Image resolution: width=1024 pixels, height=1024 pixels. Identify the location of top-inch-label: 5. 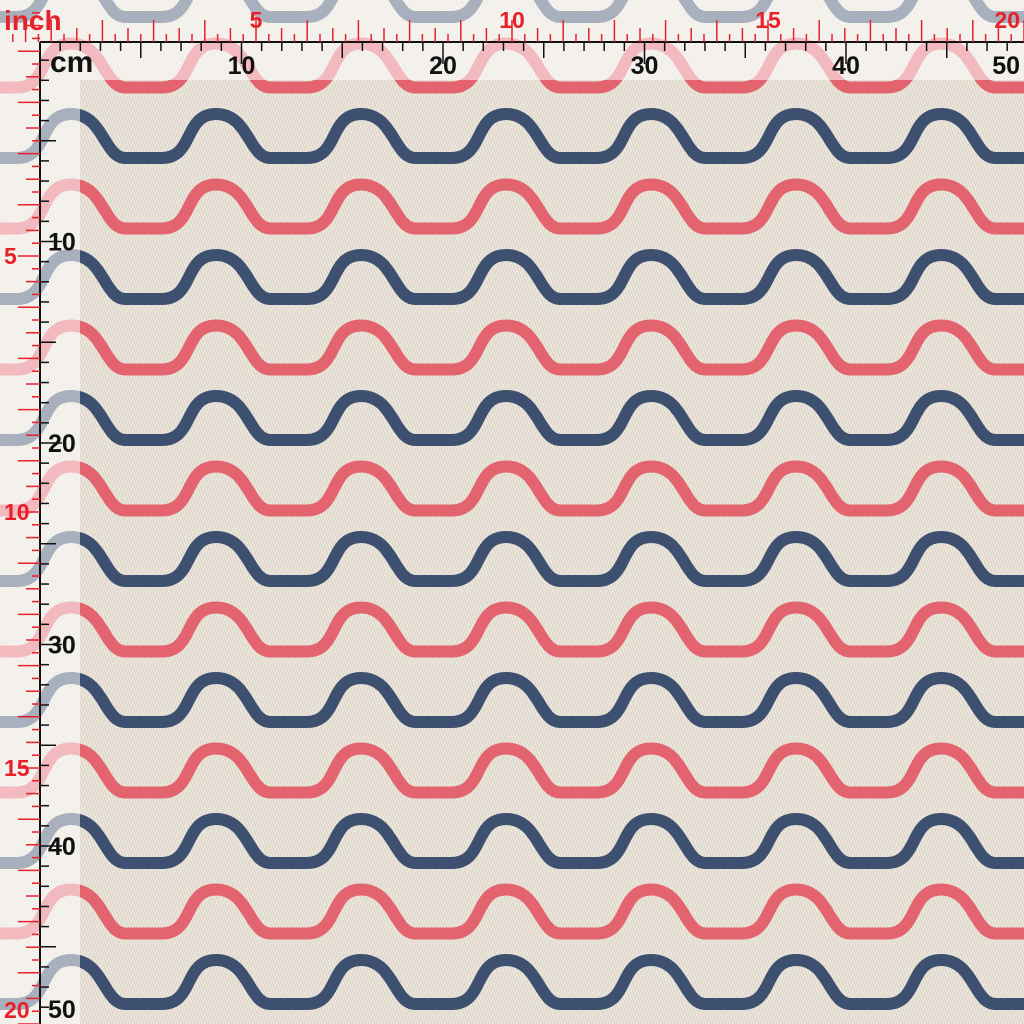
(256, 20).